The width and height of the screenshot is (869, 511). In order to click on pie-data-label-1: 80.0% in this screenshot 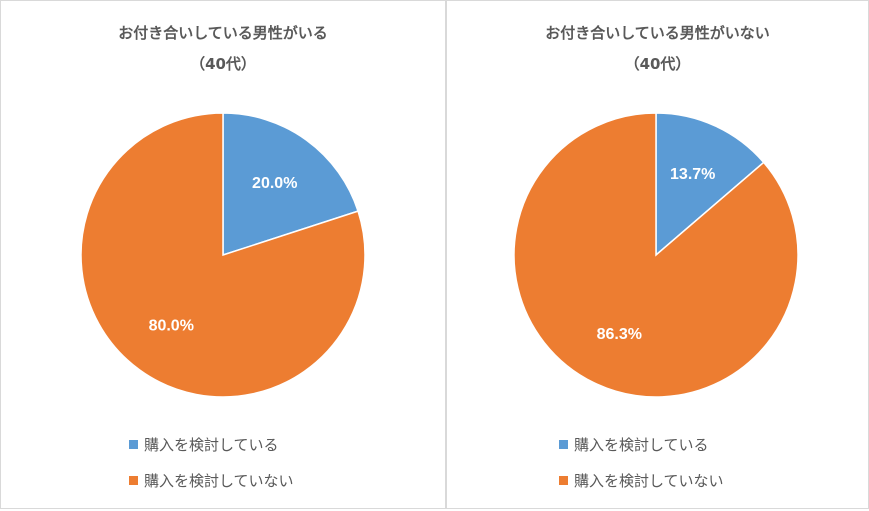, I will do `click(171, 325)`.